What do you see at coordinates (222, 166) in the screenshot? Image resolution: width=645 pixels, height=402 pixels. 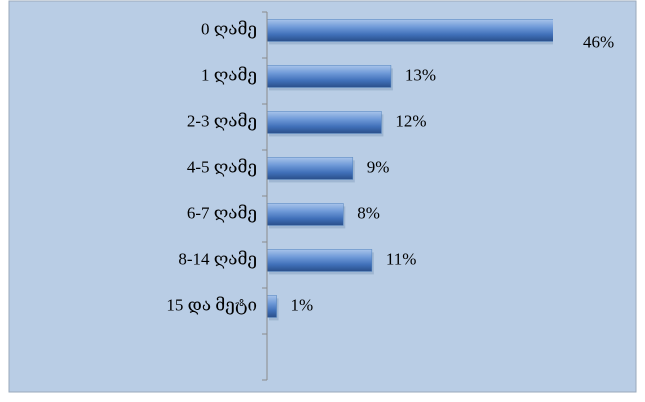 I see `y-tick-label: 4-5 ღამე` at bounding box center [222, 166].